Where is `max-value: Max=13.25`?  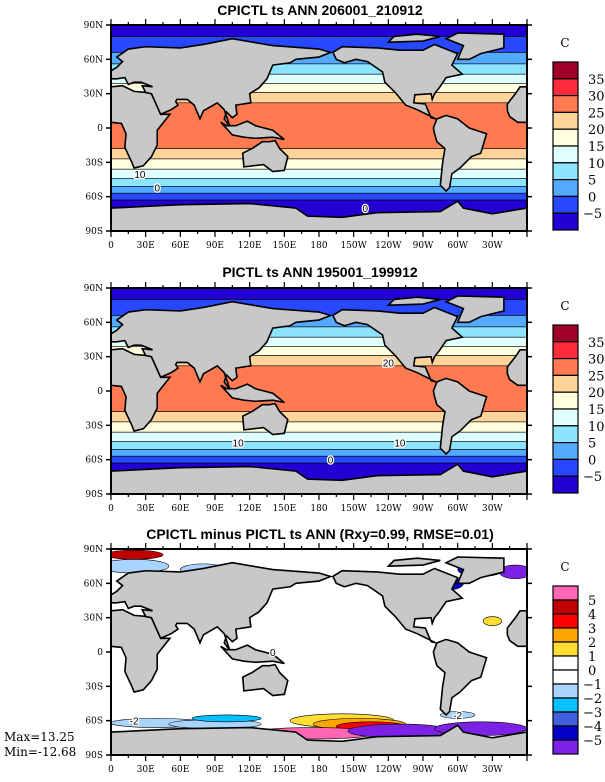
max-value: Max=13.25 is located at coordinates (39, 737).